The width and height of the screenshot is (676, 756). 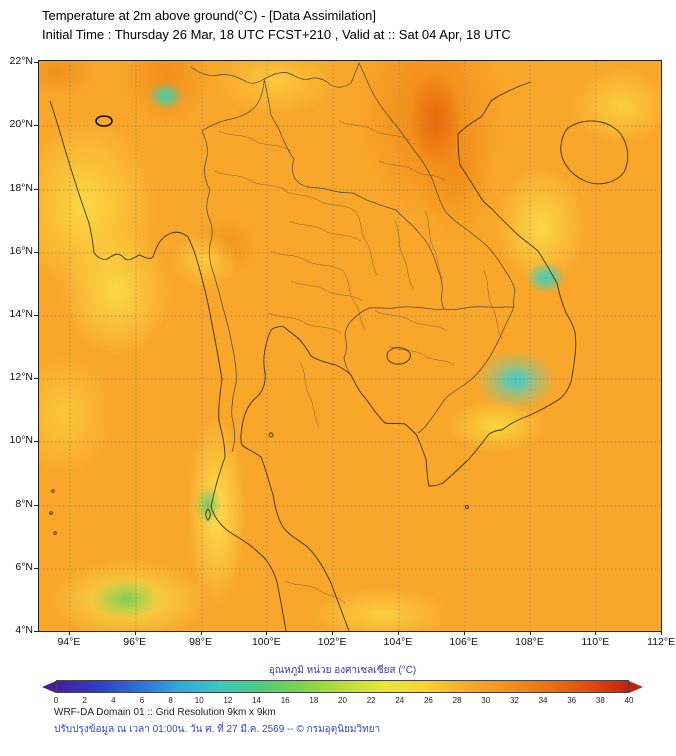 I want to click on colorbar-tick-label: 30, so click(x=486, y=700).